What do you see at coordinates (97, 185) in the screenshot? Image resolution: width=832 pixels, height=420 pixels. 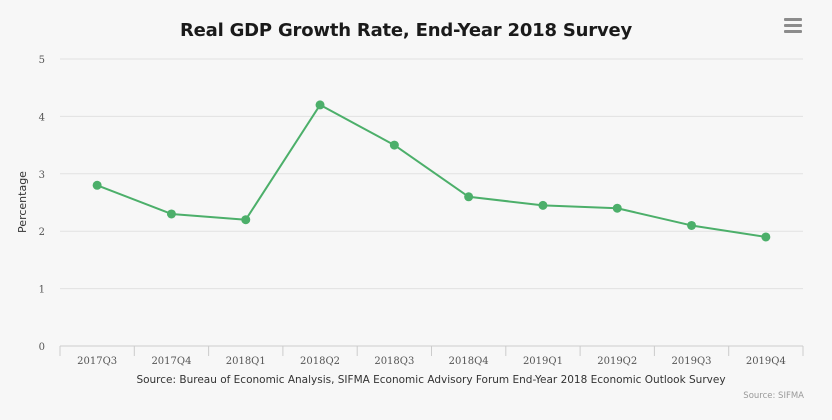 I see `data-point-2017Q3` at bounding box center [97, 185].